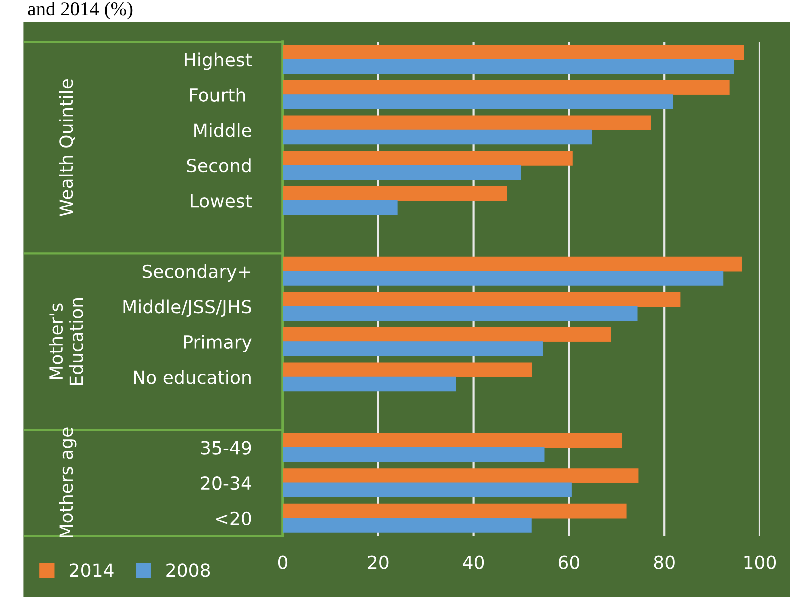 This screenshot has width=790, height=597. Describe the element at coordinates (67, 148) in the screenshot. I see `text: Wealth Quintile` at that location.